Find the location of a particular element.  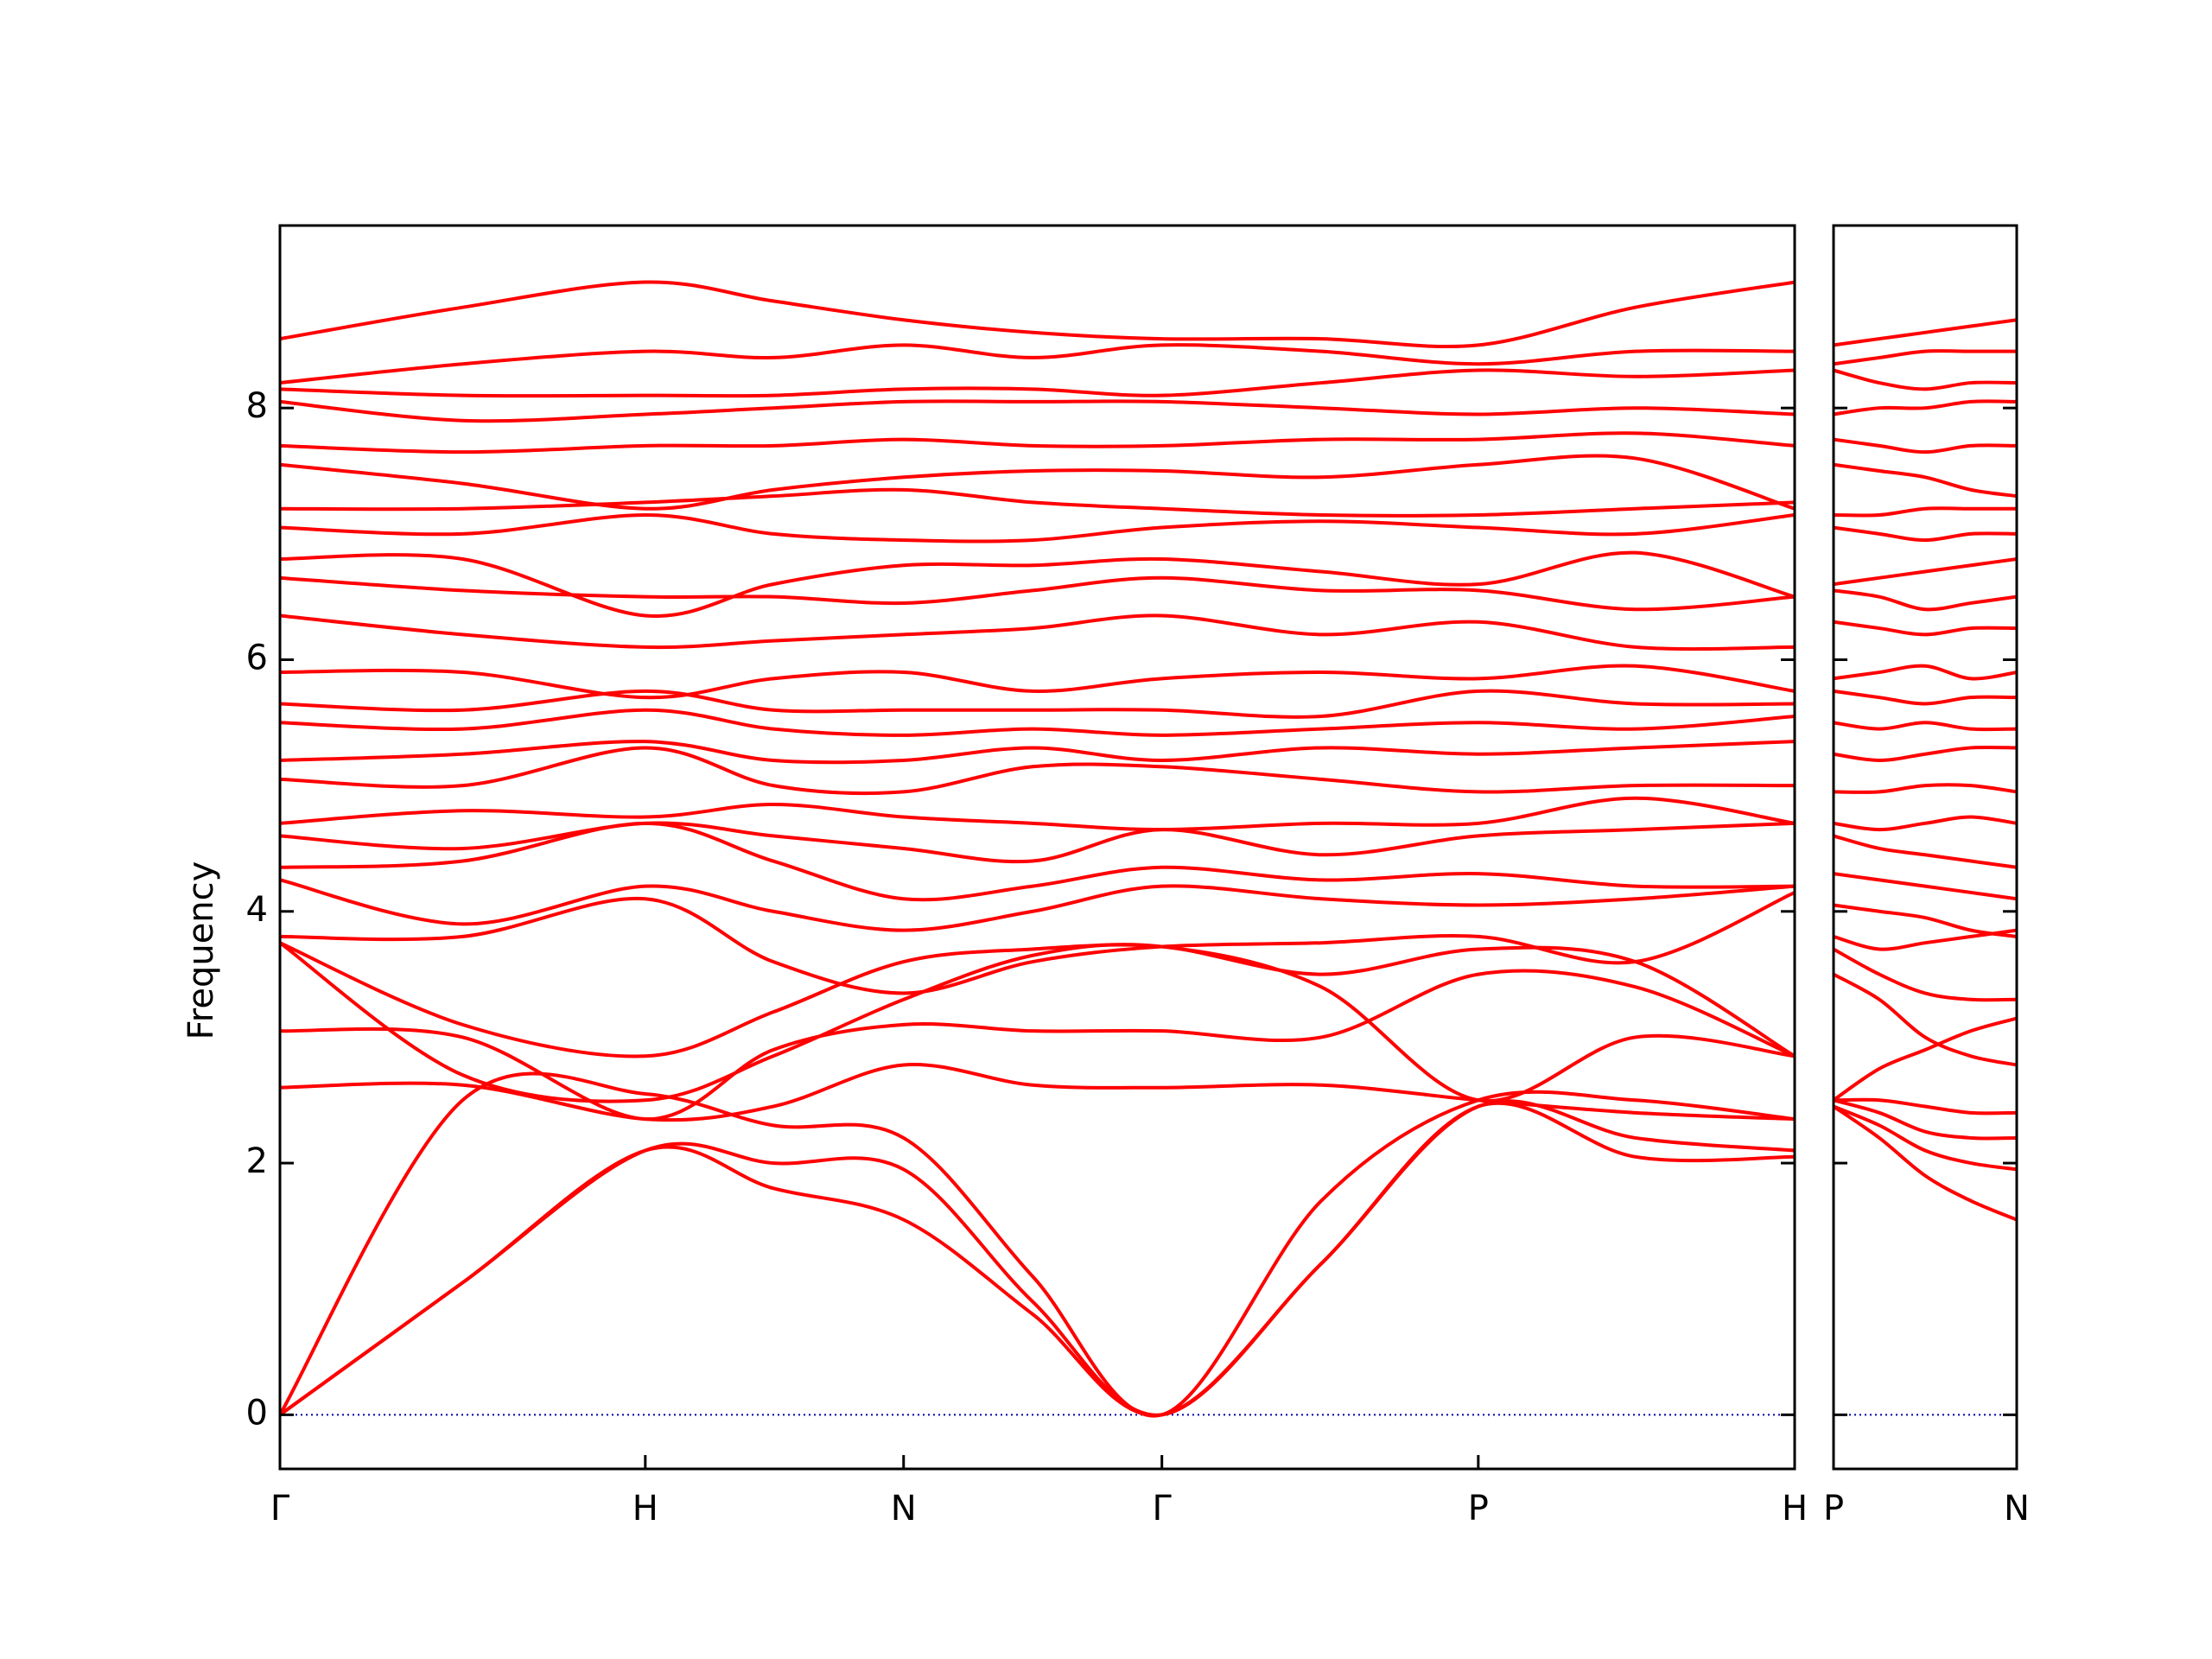

y-tick-label: 2 is located at coordinates (257, 1161).